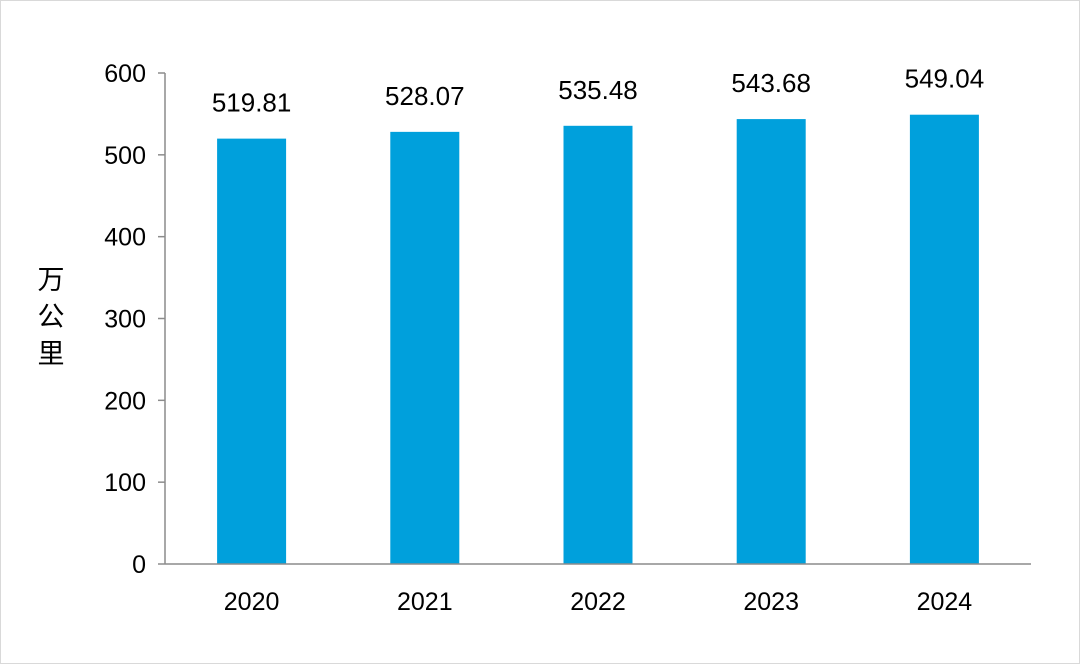 Image resolution: width=1080 pixels, height=664 pixels. Describe the element at coordinates (125, 483) in the screenshot. I see `y-tick-label: 100` at that location.